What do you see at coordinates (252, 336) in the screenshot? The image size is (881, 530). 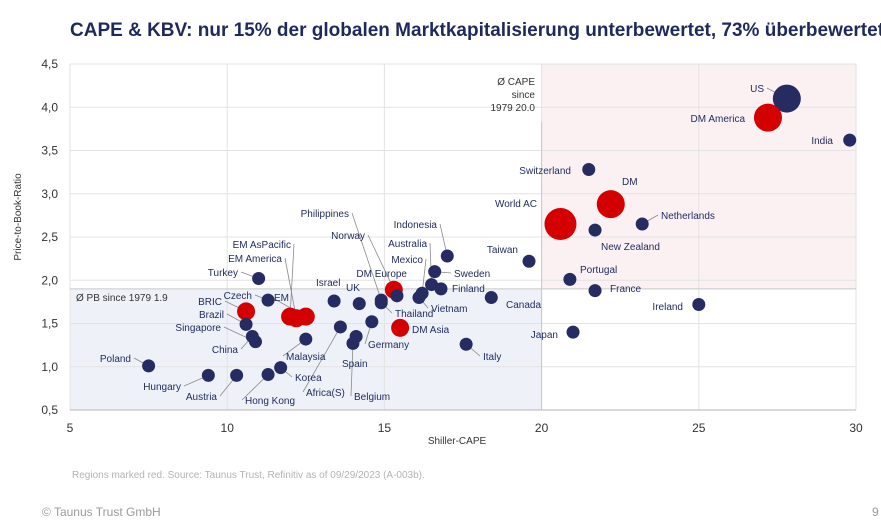 I see `marker-china` at bounding box center [252, 336].